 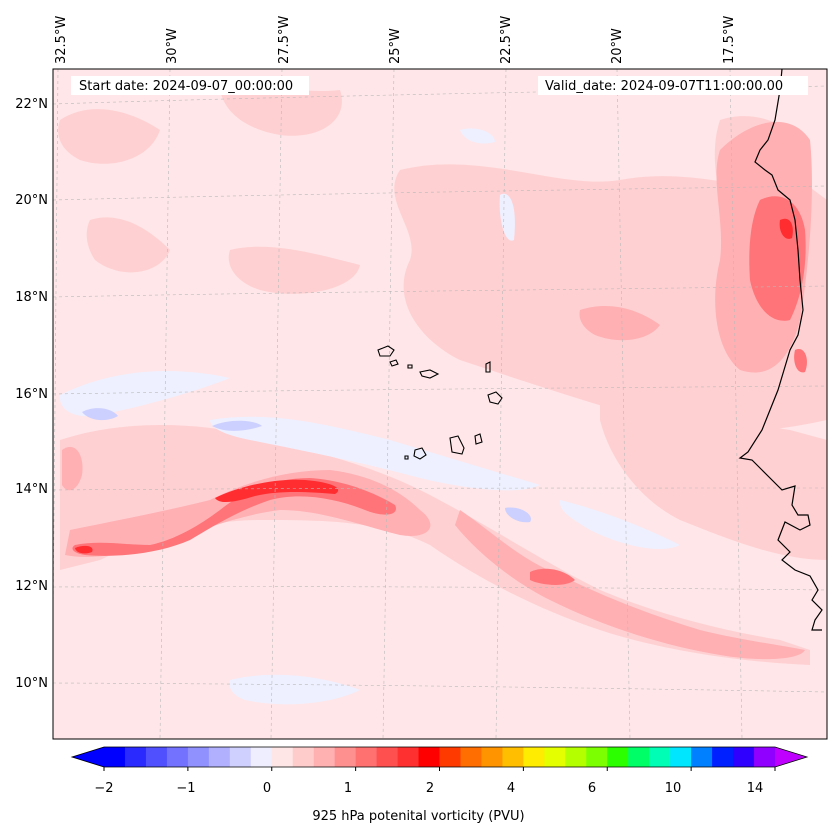 What do you see at coordinates (673, 788) in the screenshot?
I see `colorbar-tick-label: 10` at bounding box center [673, 788].